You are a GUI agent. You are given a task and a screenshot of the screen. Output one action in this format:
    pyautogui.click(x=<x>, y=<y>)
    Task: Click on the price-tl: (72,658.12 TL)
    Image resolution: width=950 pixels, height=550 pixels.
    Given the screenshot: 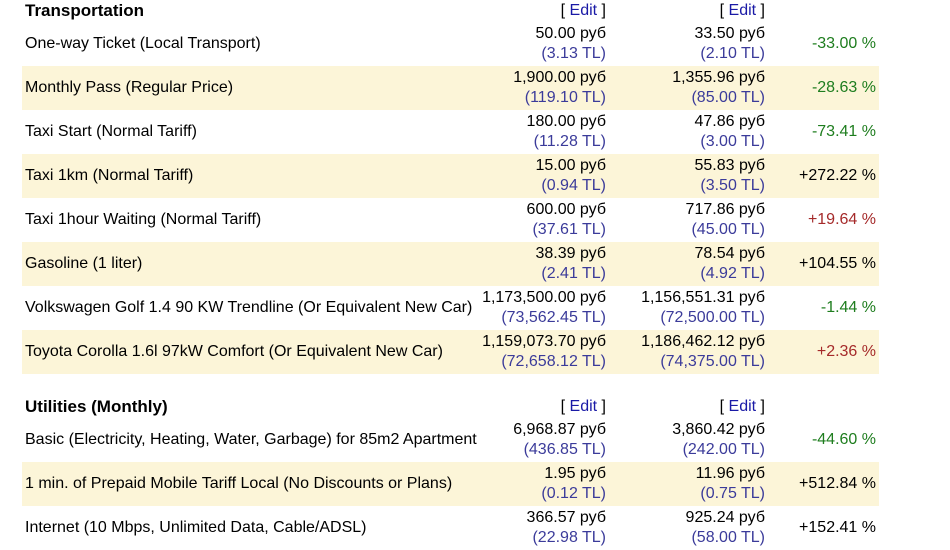 What is the action you would take?
    pyautogui.click(x=553, y=361)
    